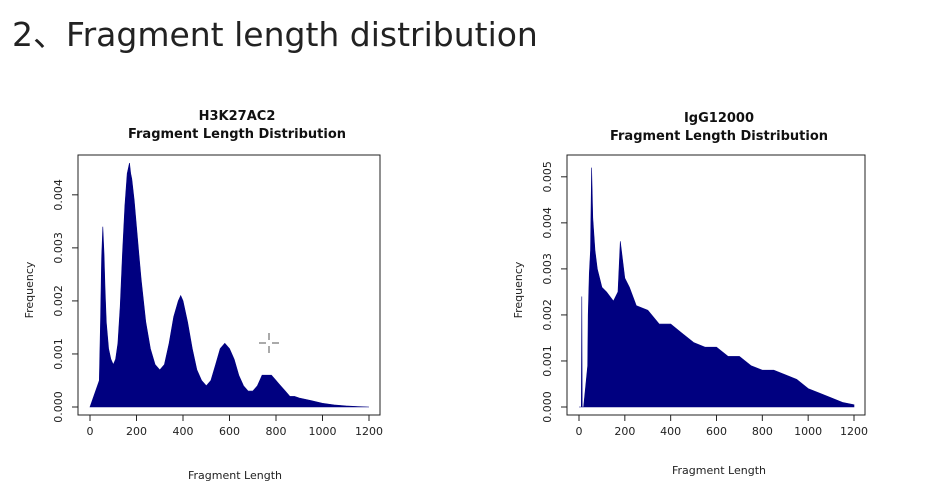 Image resolution: width=942 pixels, height=490 pixels. What do you see at coordinates (269, 343) in the screenshot?
I see `crosshair-cursor-icon` at bounding box center [269, 343].